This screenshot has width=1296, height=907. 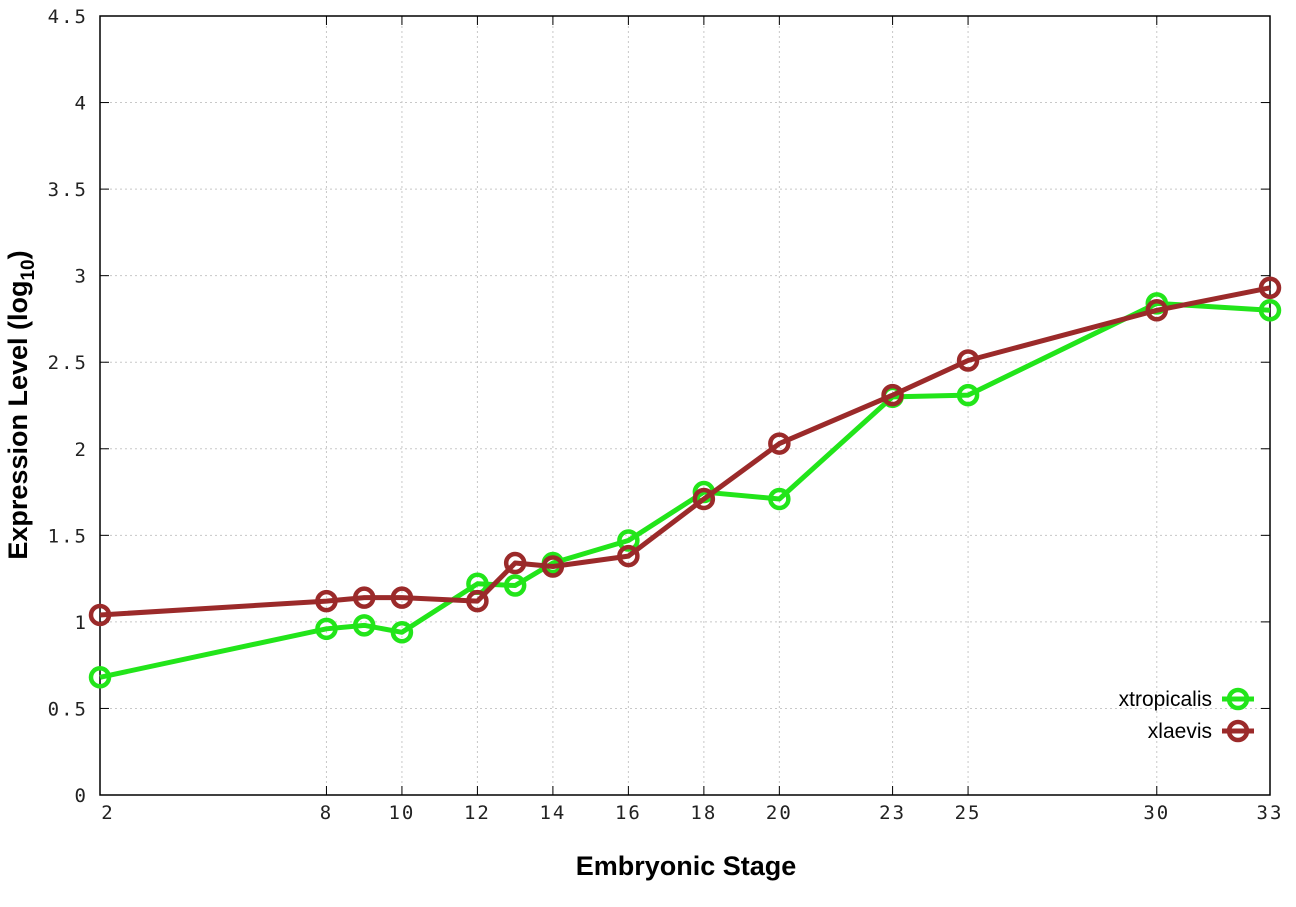 I want to click on x-tick-label: 16, so click(x=628, y=813).